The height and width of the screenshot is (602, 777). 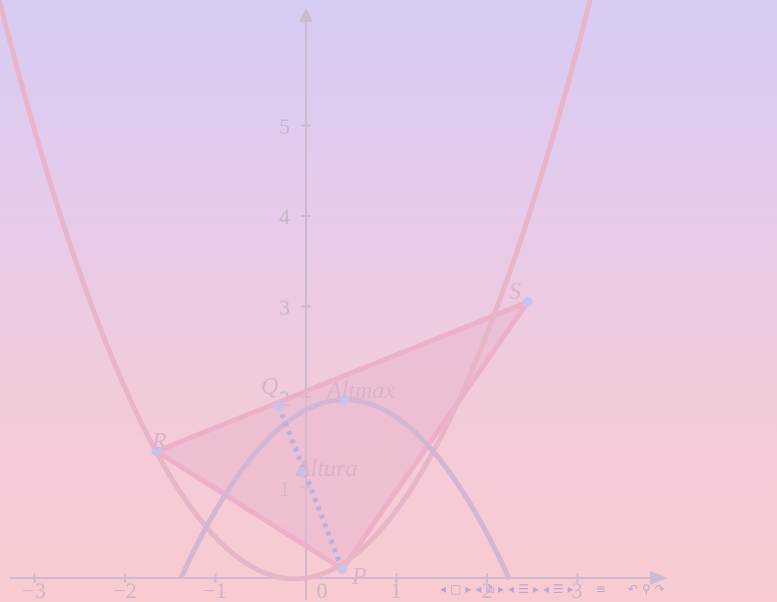 What do you see at coordinates (646, 589) in the screenshot?
I see `search-icon: ⚲` at bounding box center [646, 589].